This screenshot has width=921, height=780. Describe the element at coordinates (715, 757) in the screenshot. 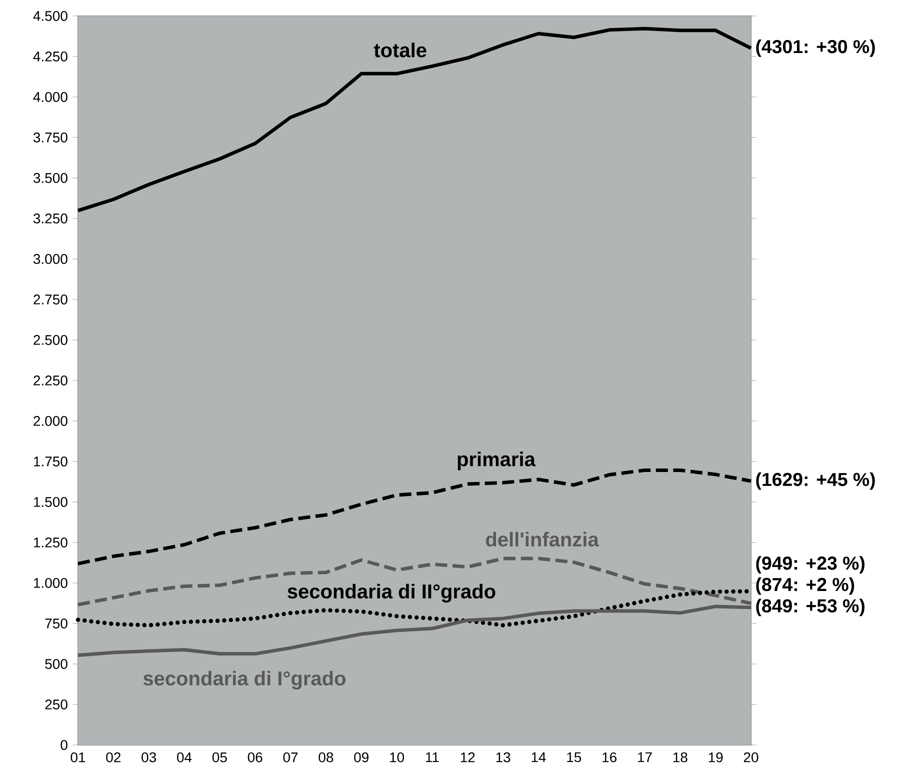

I see `x-tick-label: 19` at that location.